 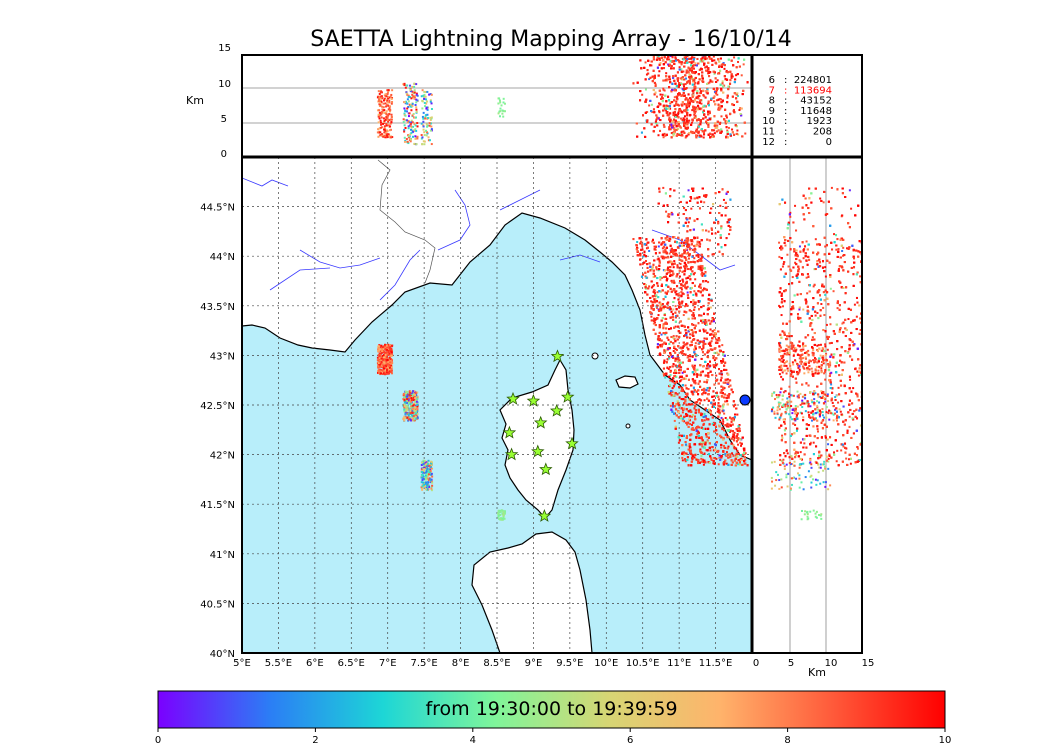 What do you see at coordinates (406, 221) in the screenshot?
I see `border-france-italy` at bounding box center [406, 221].